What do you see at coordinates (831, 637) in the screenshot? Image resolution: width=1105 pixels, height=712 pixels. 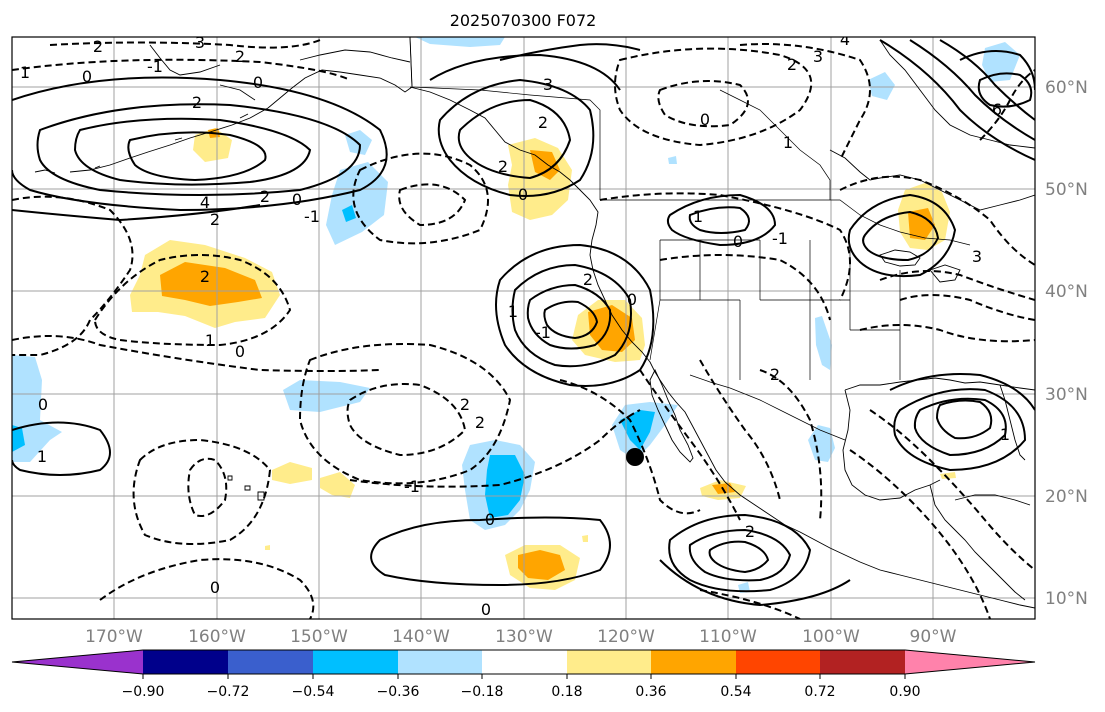 I see `lon-label-100w: 100°W` at bounding box center [831, 637].